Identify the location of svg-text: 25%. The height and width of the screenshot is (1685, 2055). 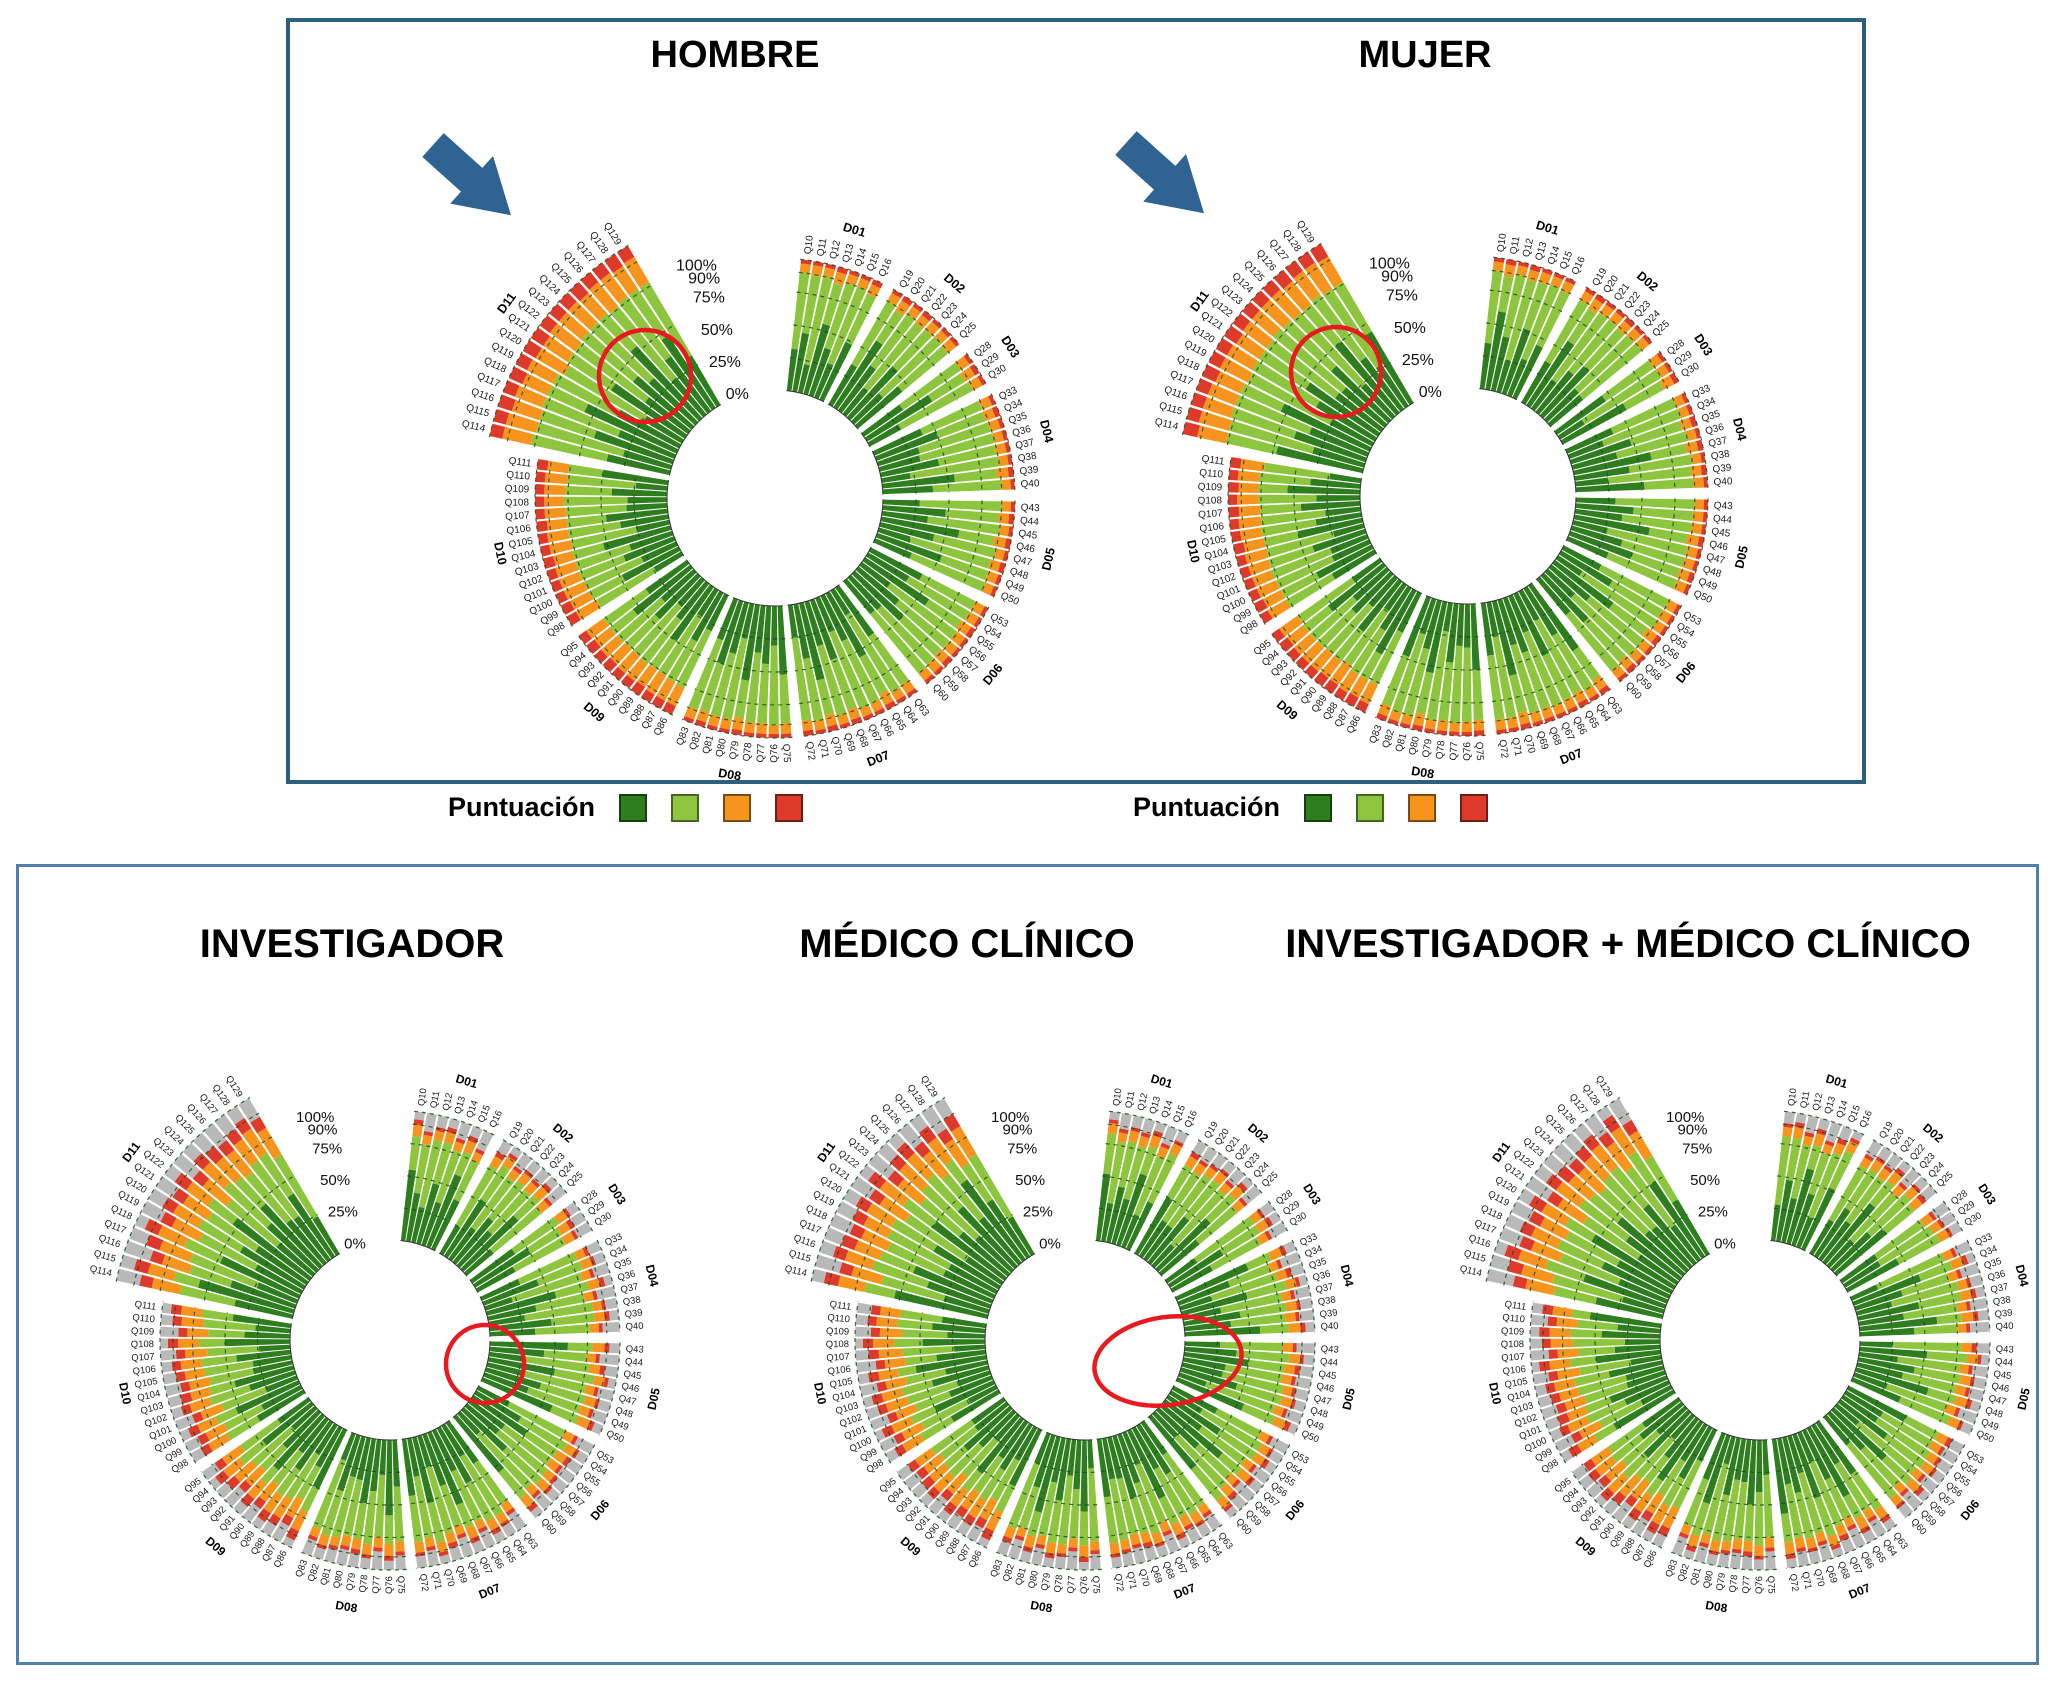
(1038, 1212).